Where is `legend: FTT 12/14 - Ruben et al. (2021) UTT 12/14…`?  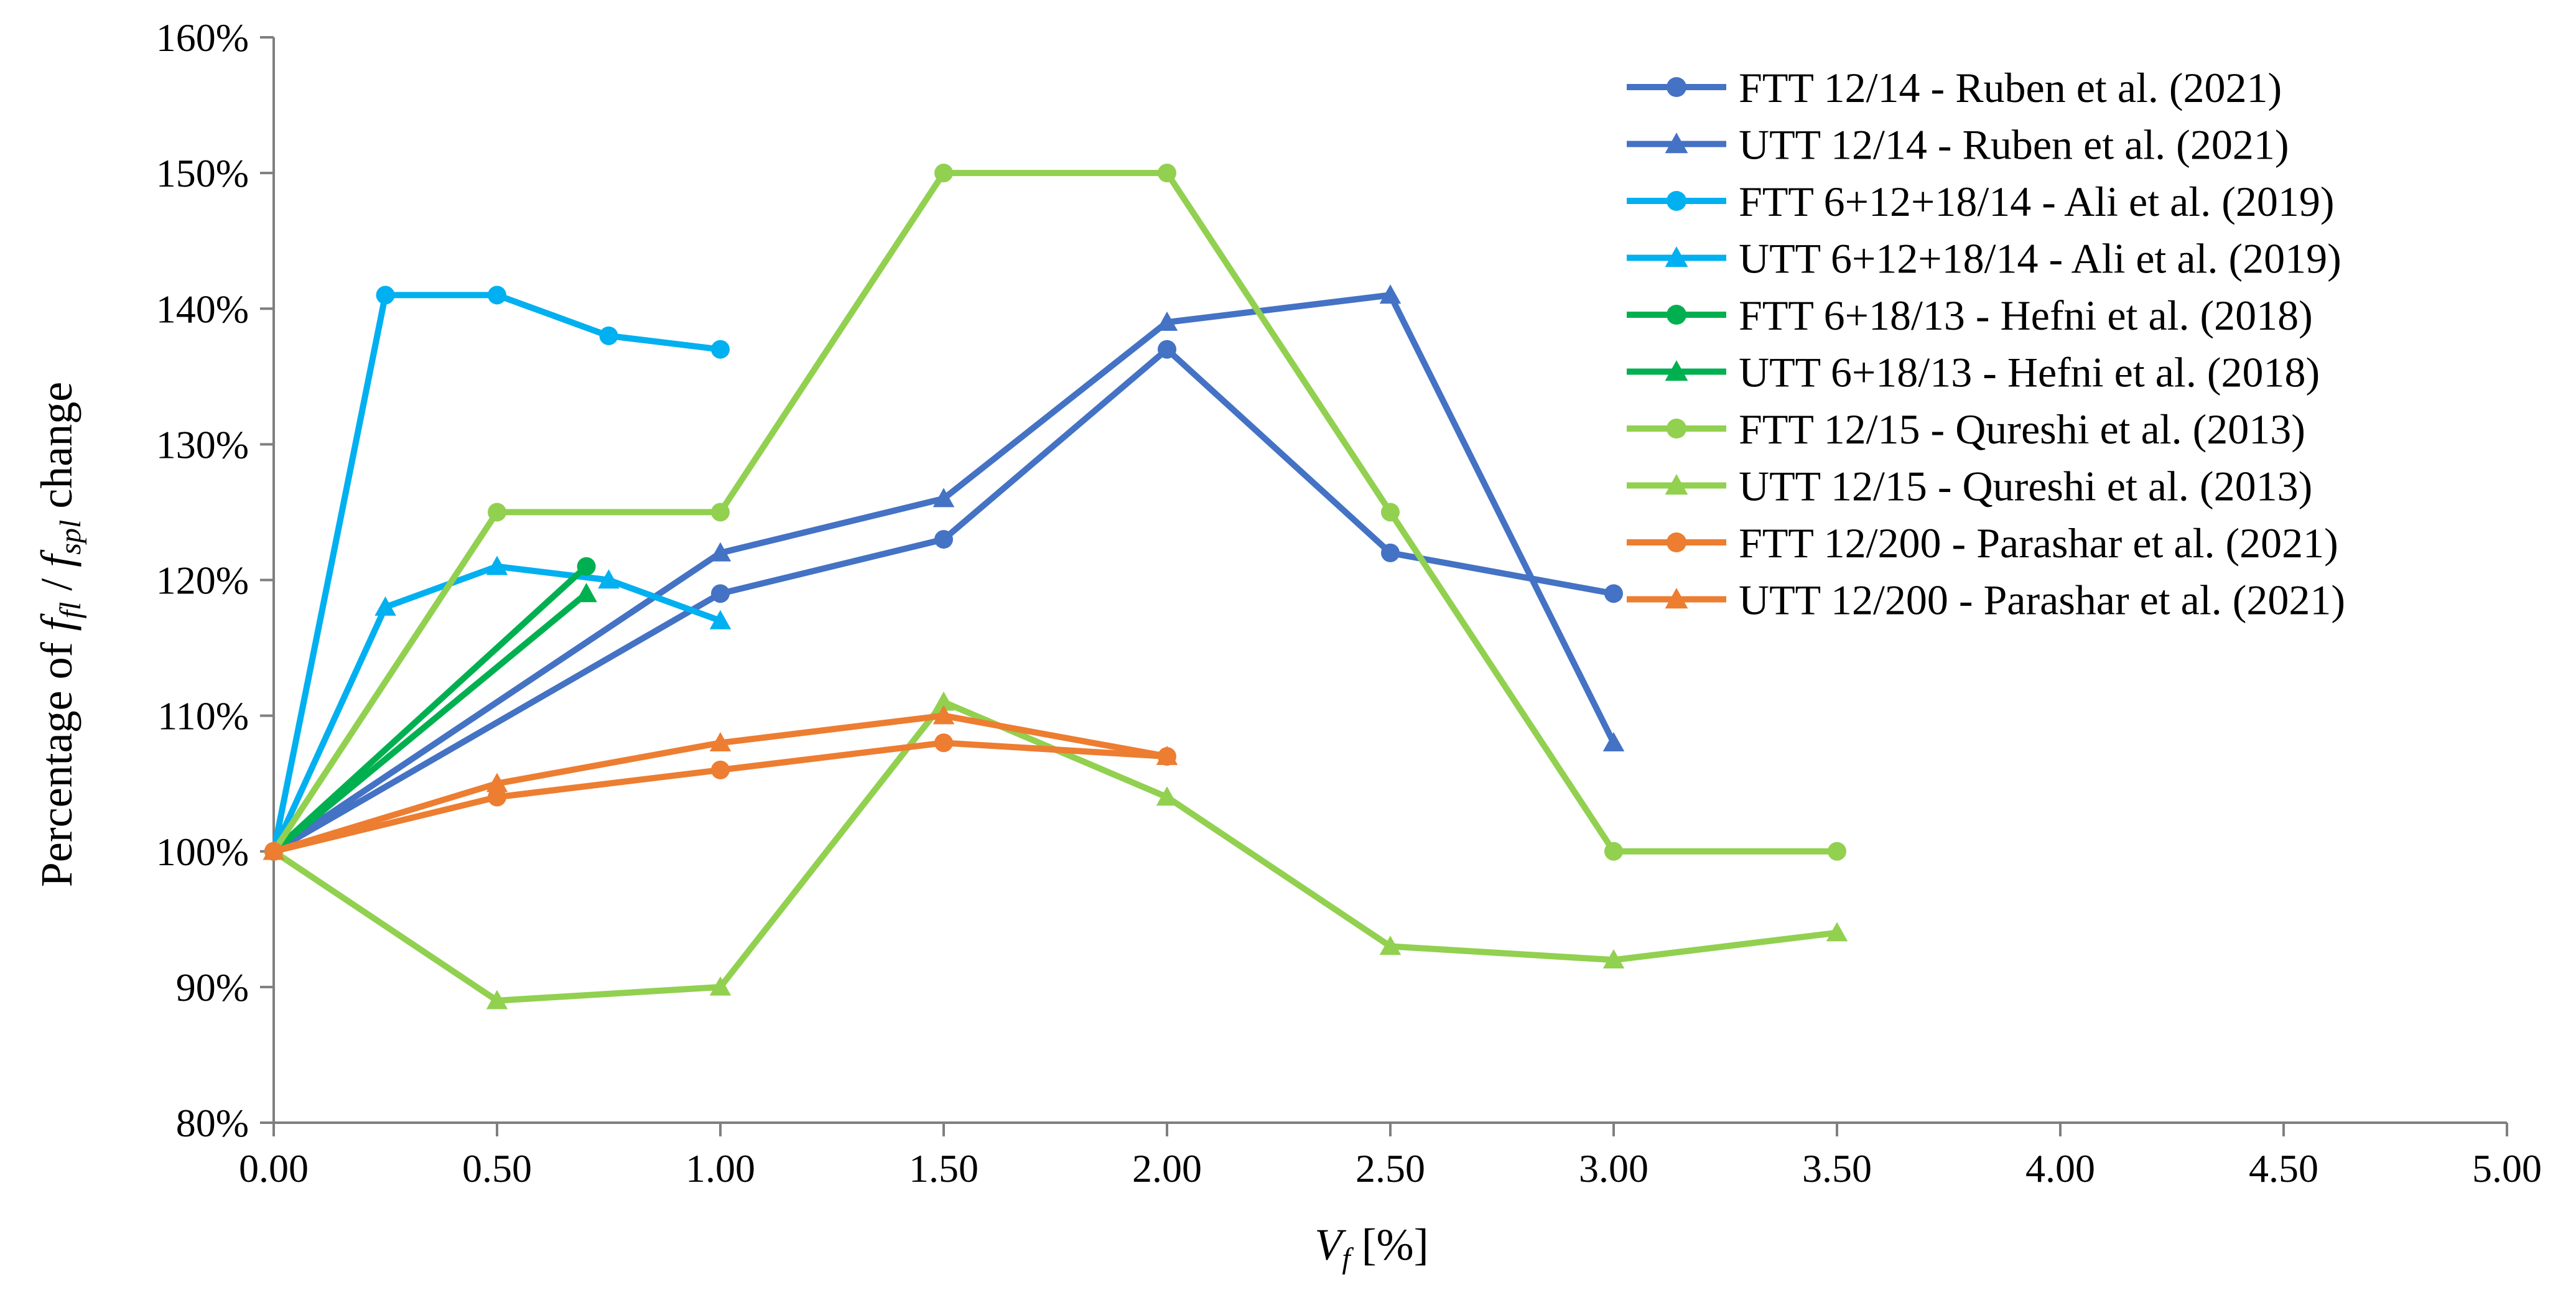
legend: FTT 12/14 - Ruben et al. (2021) UTT 12/14… is located at coordinates (1986, 344).